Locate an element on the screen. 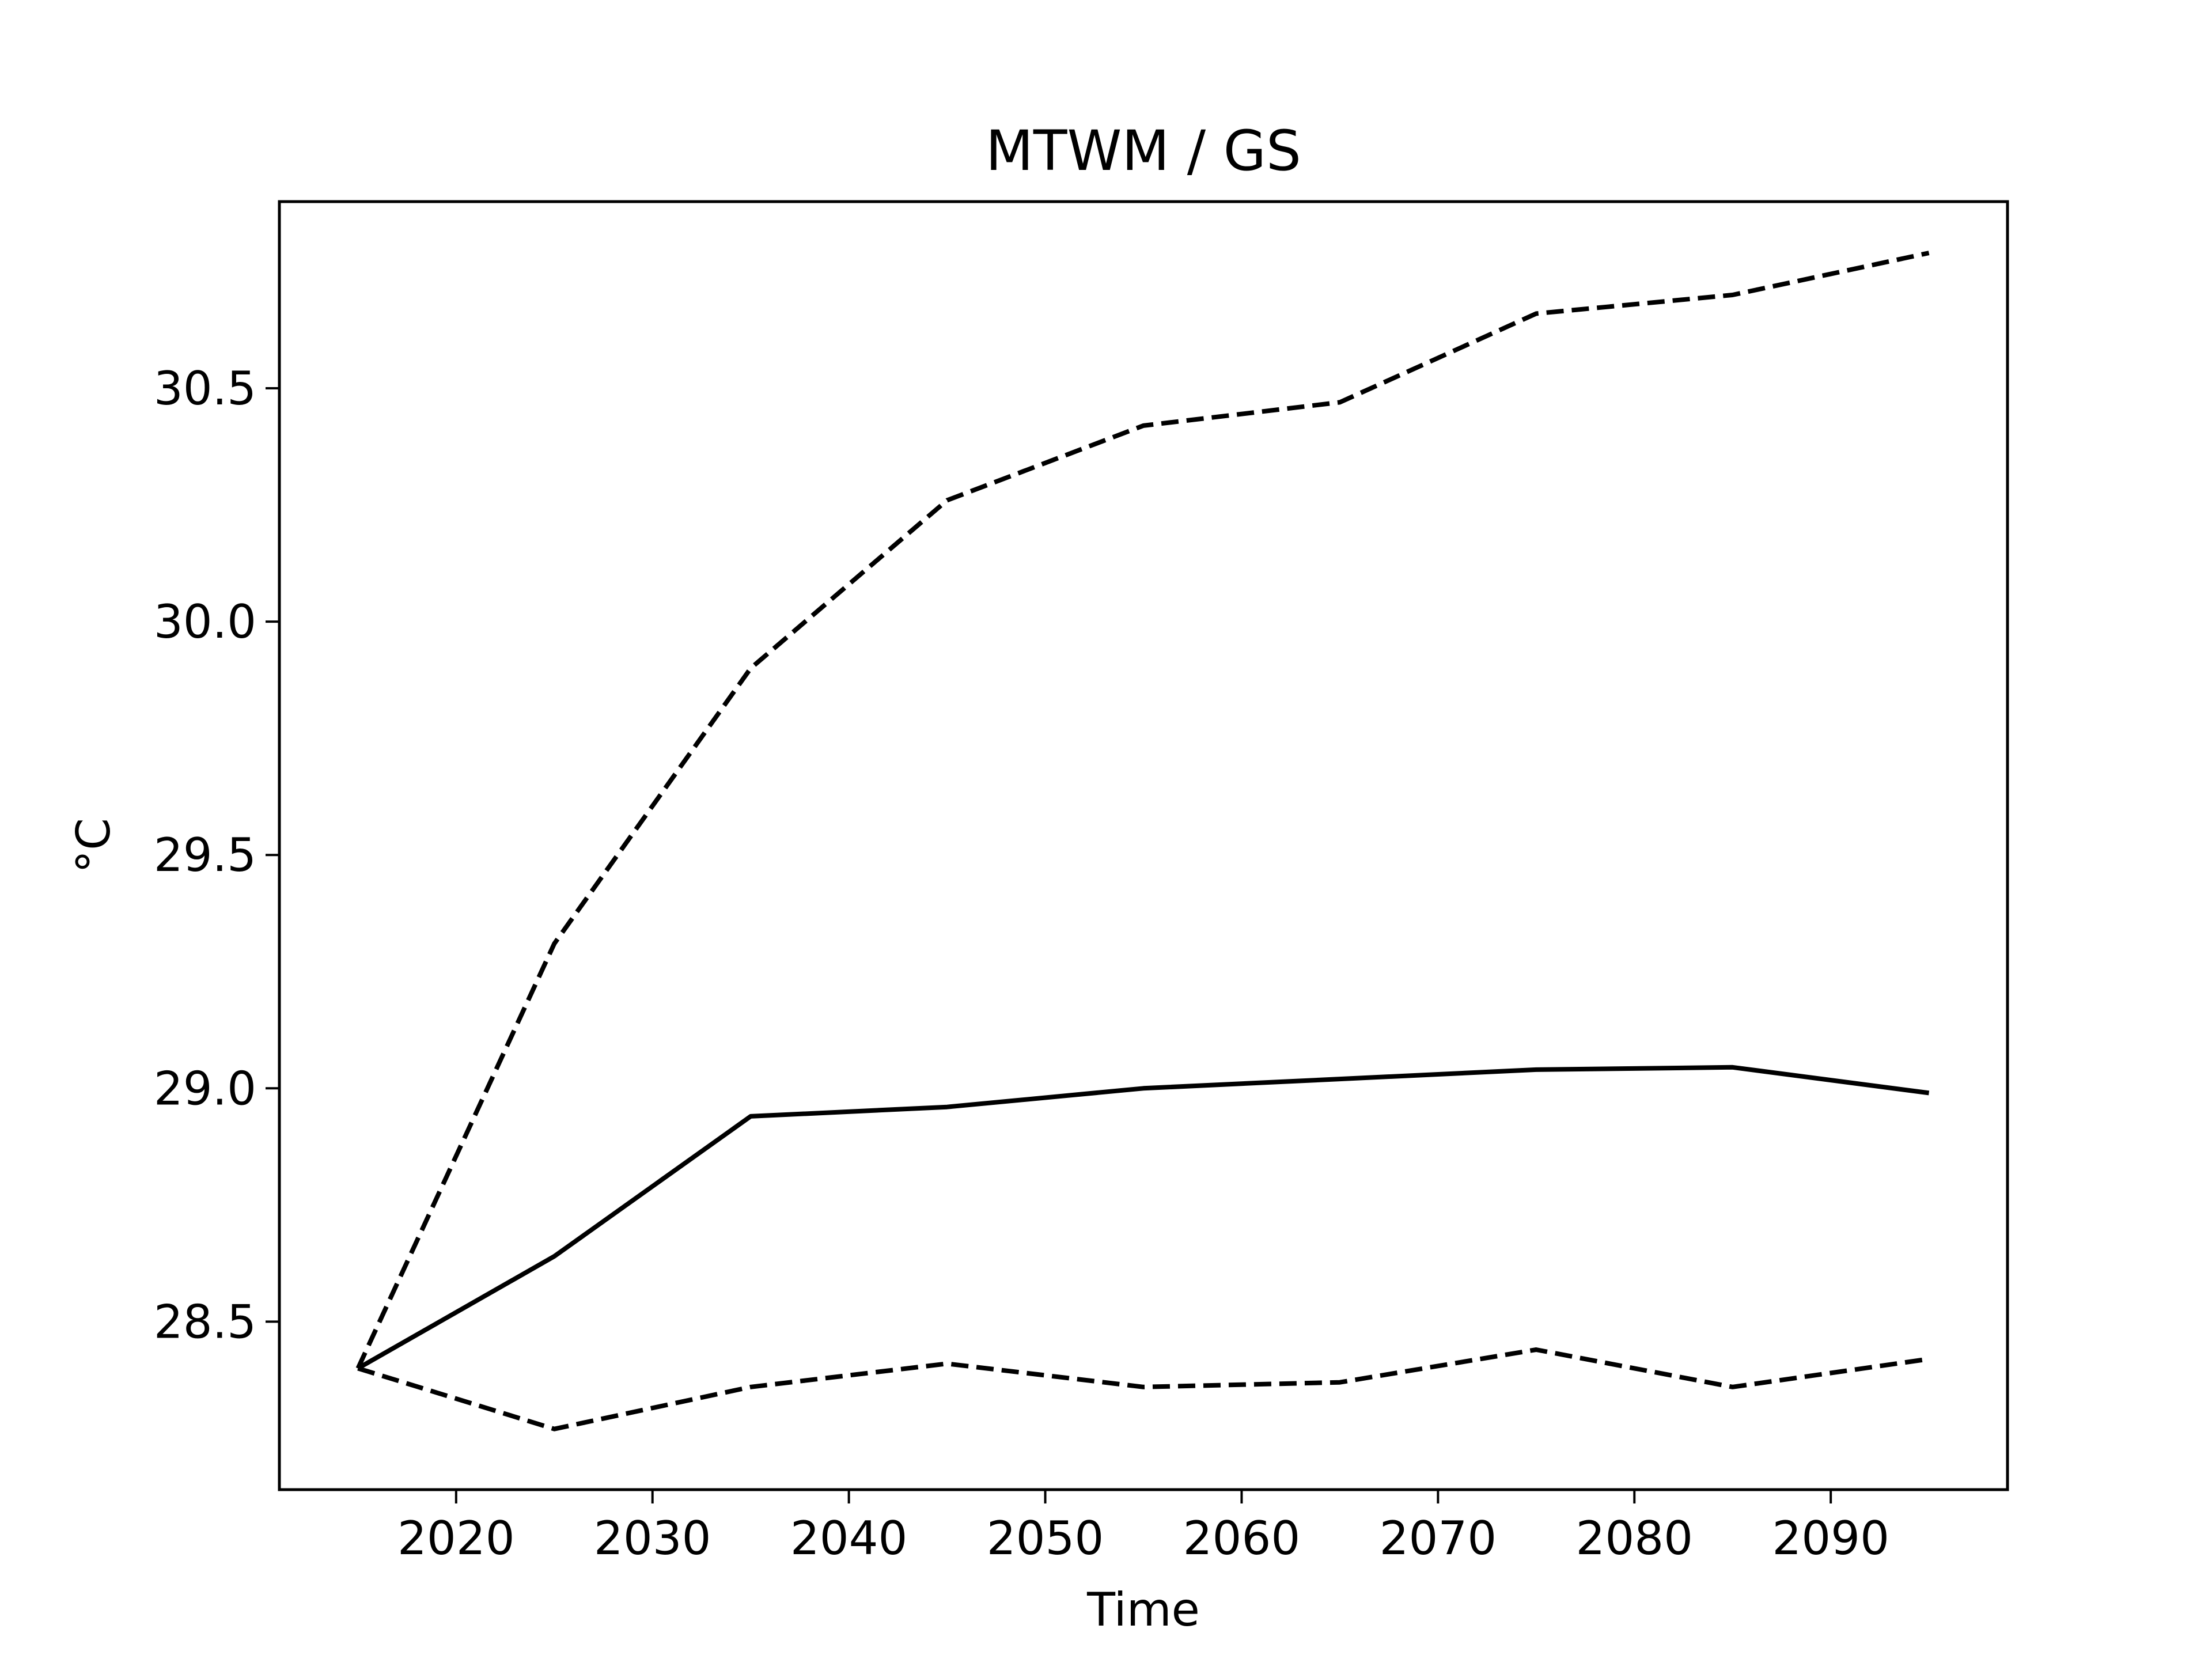 The image size is (2212, 1659). y-axis: 28.5 29.0 29.5 30.0 30.5 is located at coordinates (216, 855).